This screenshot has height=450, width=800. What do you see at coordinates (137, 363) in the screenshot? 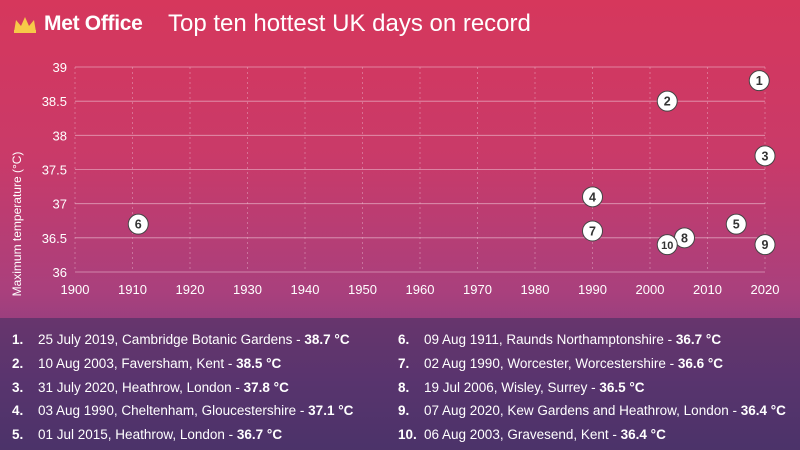
I see `legend-entry-text: 10 Aug 2003, Faversham, Kent -` at bounding box center [137, 363].